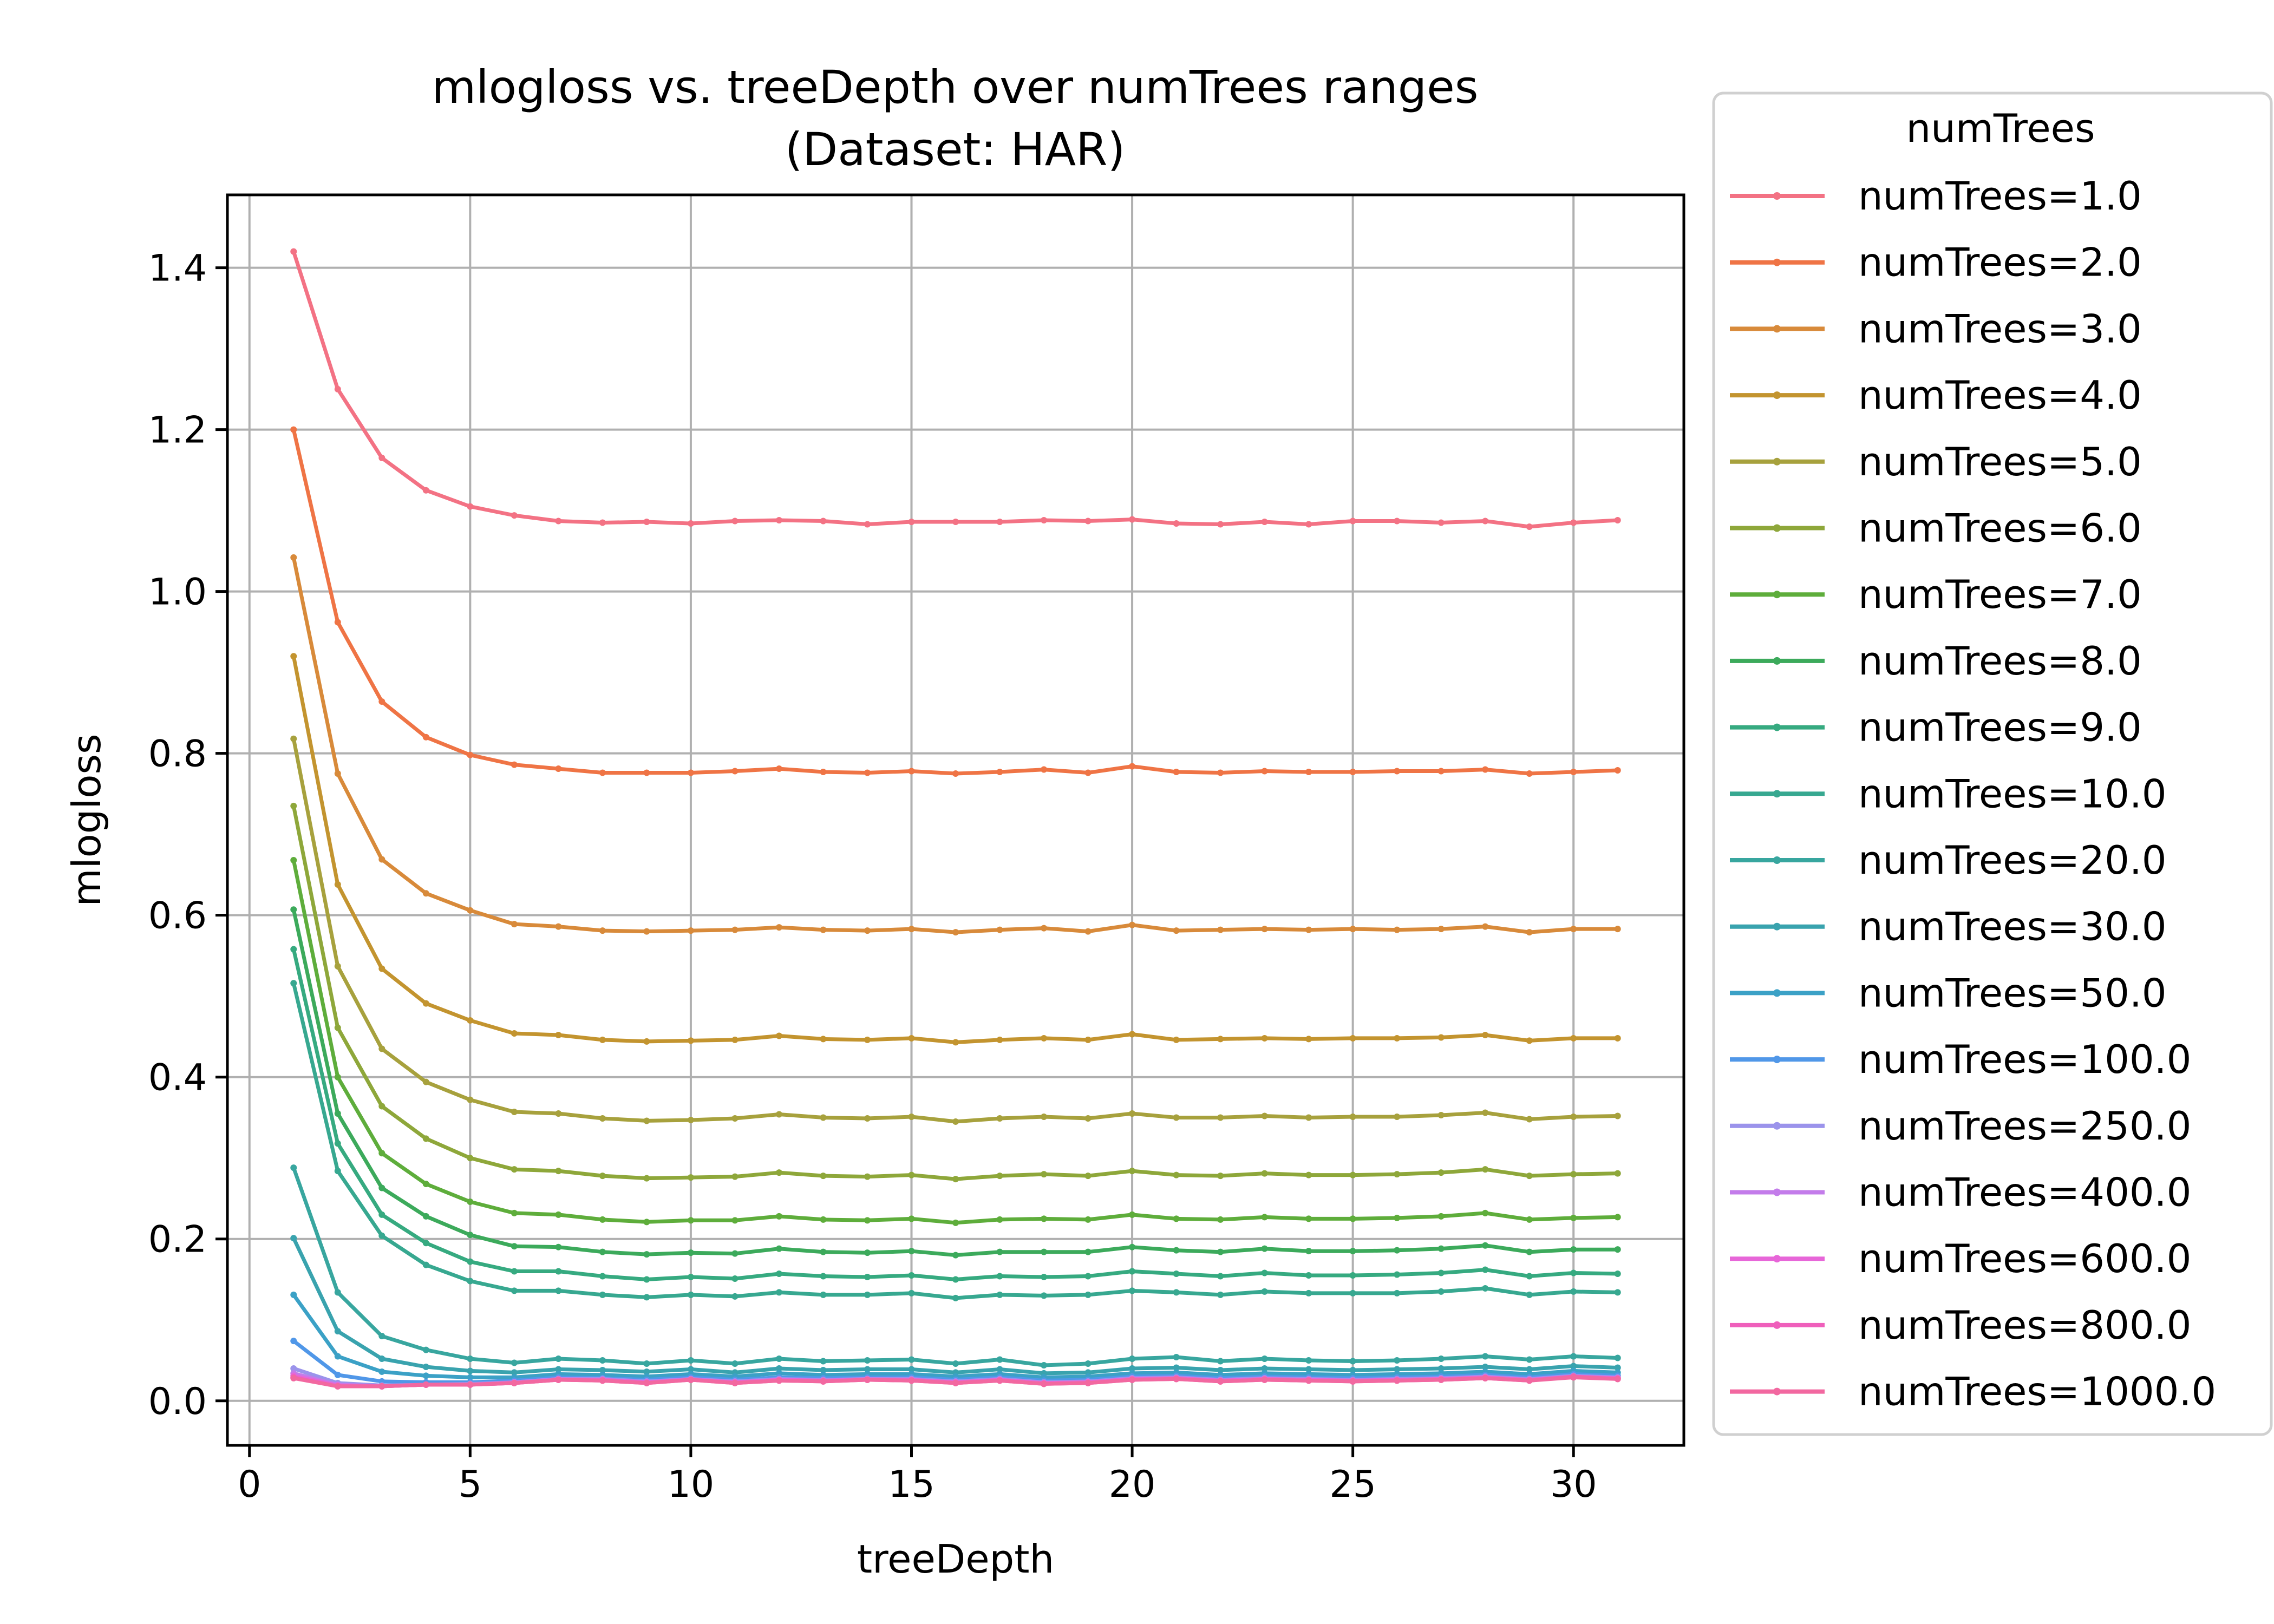 This screenshot has width=2274, height=1624. Describe the element at coordinates (177, 592) in the screenshot. I see `y-tick-label: 1.0` at that location.